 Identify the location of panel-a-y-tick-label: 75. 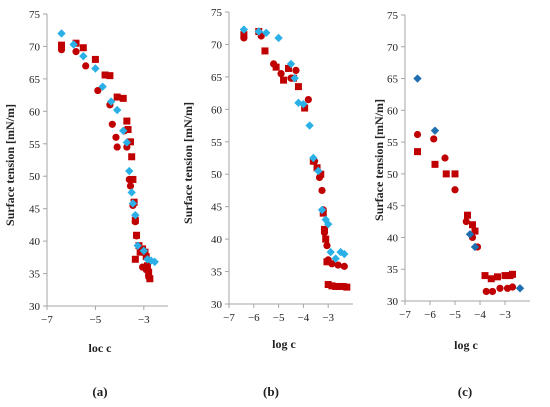
(35, 15).